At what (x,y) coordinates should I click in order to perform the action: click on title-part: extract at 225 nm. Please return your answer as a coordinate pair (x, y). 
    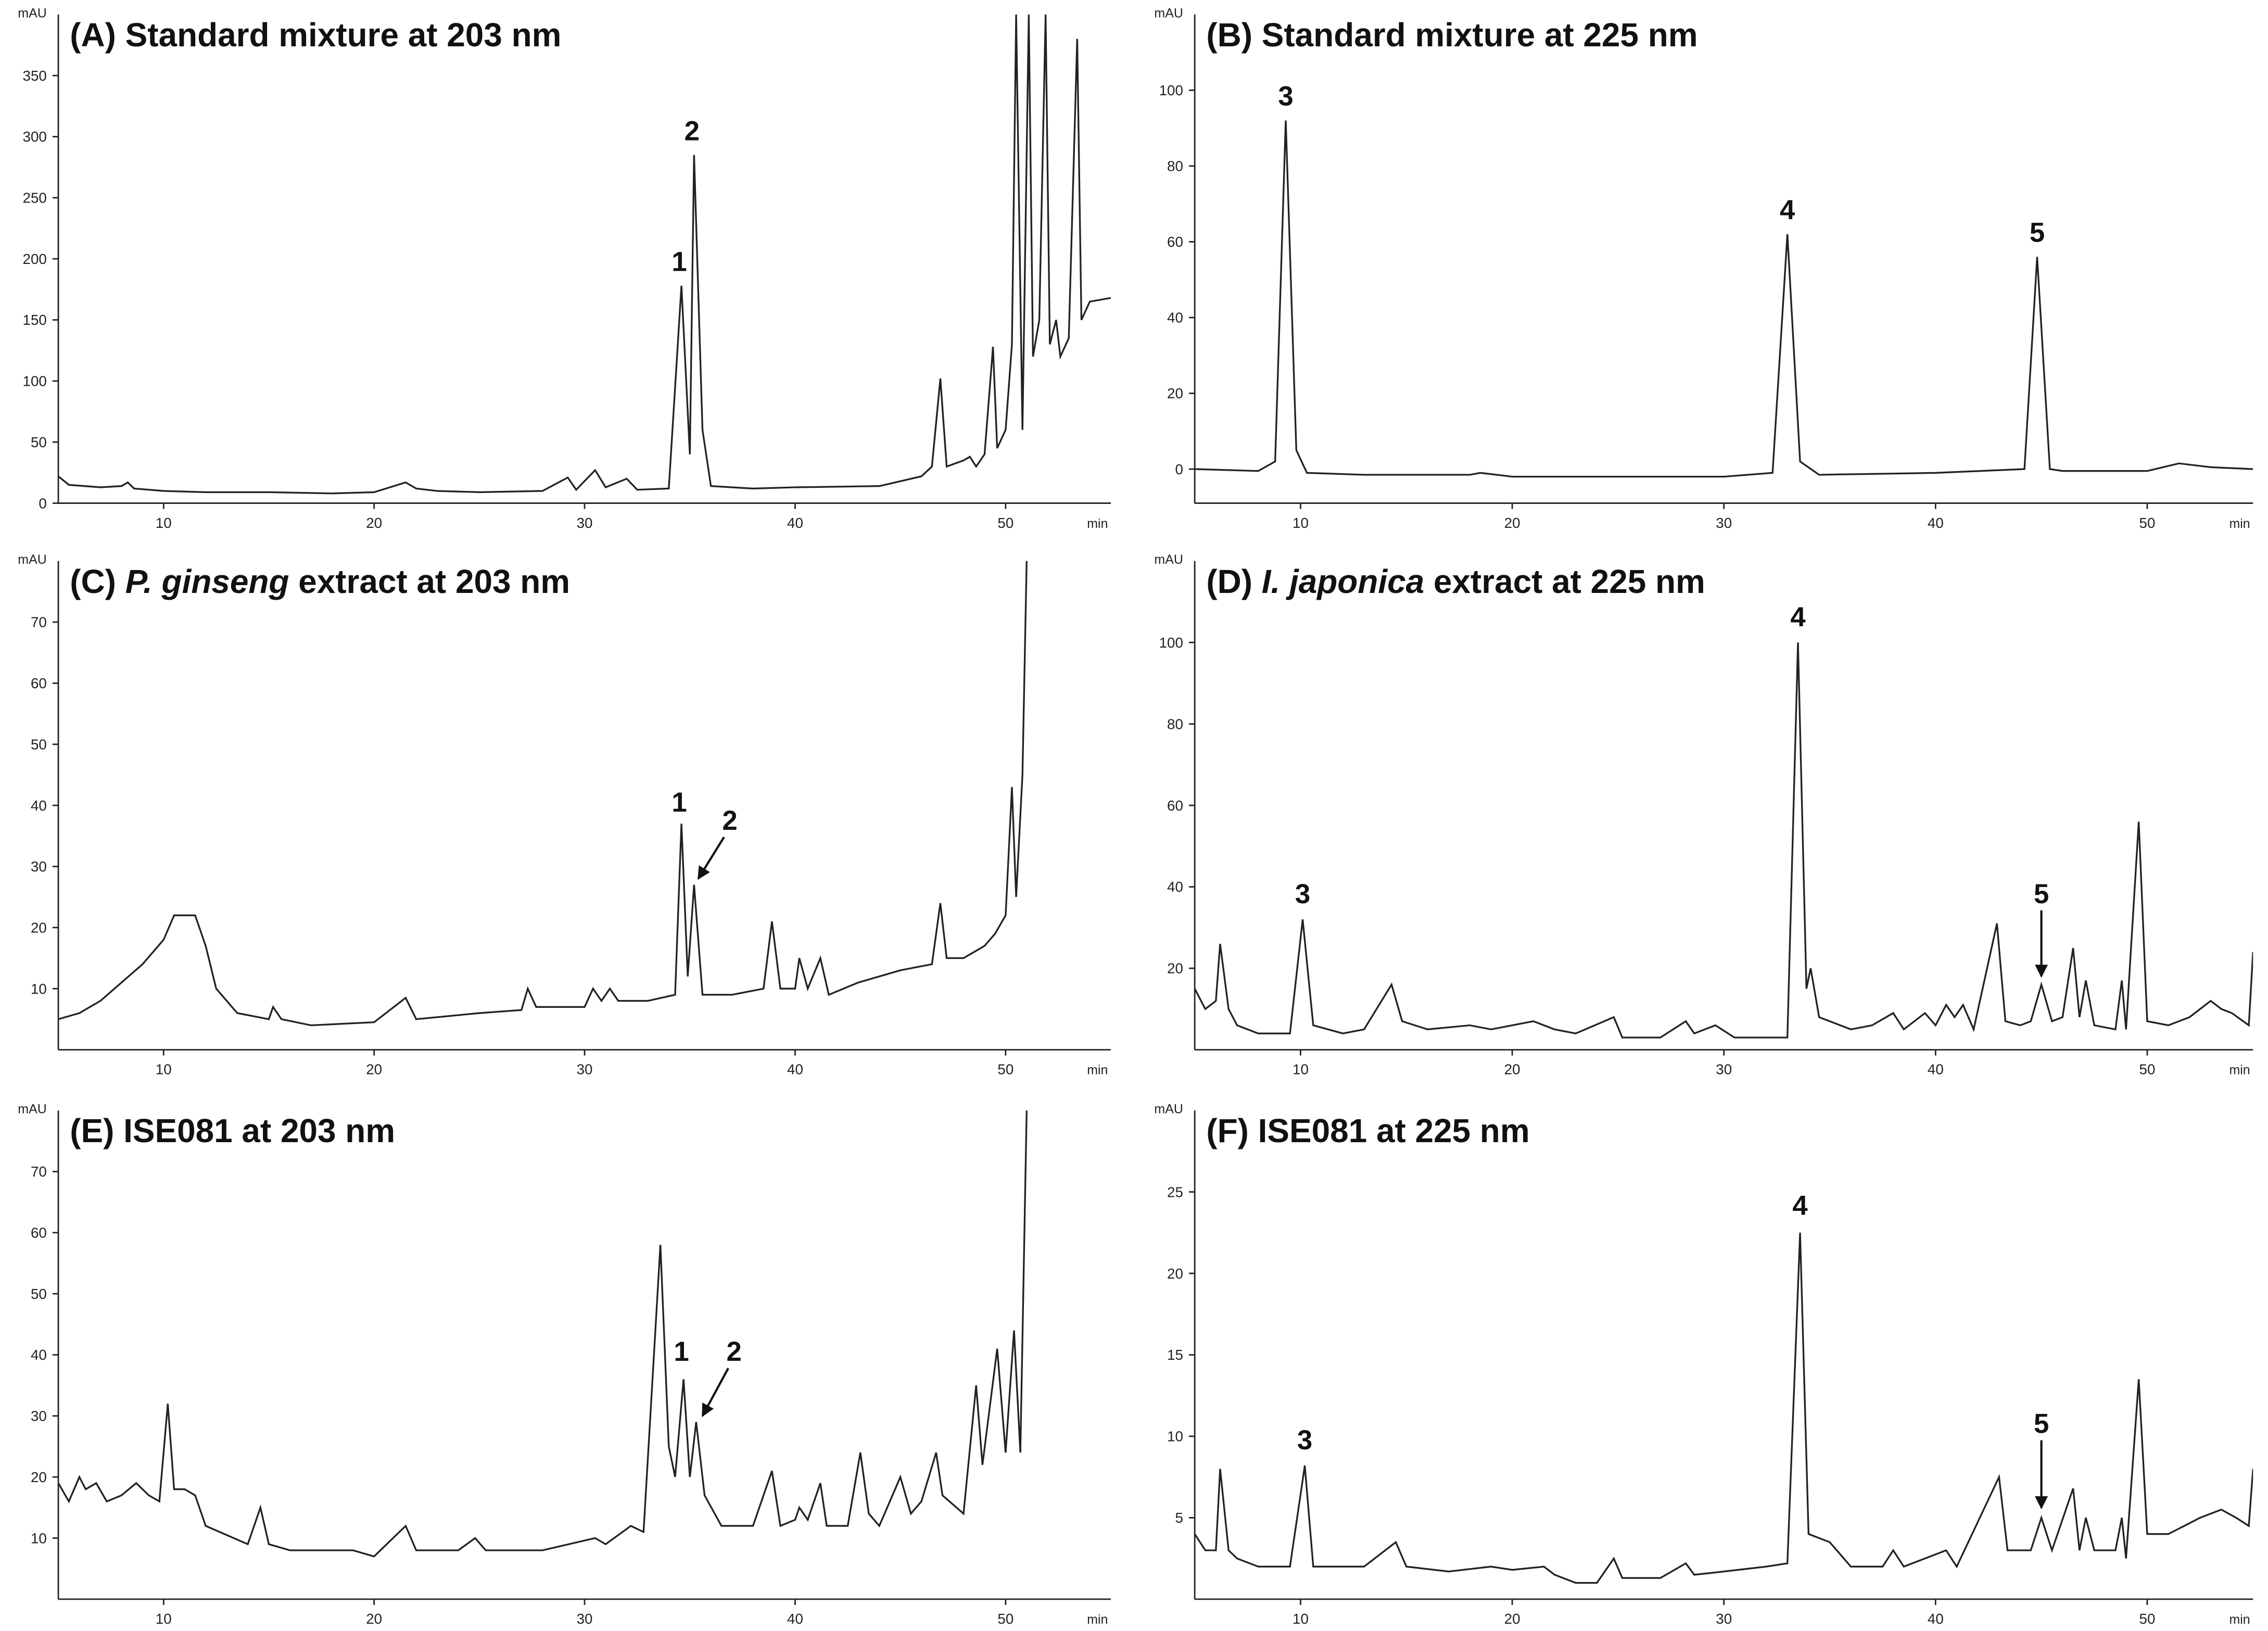
    Looking at the image, I should click on (1565, 582).